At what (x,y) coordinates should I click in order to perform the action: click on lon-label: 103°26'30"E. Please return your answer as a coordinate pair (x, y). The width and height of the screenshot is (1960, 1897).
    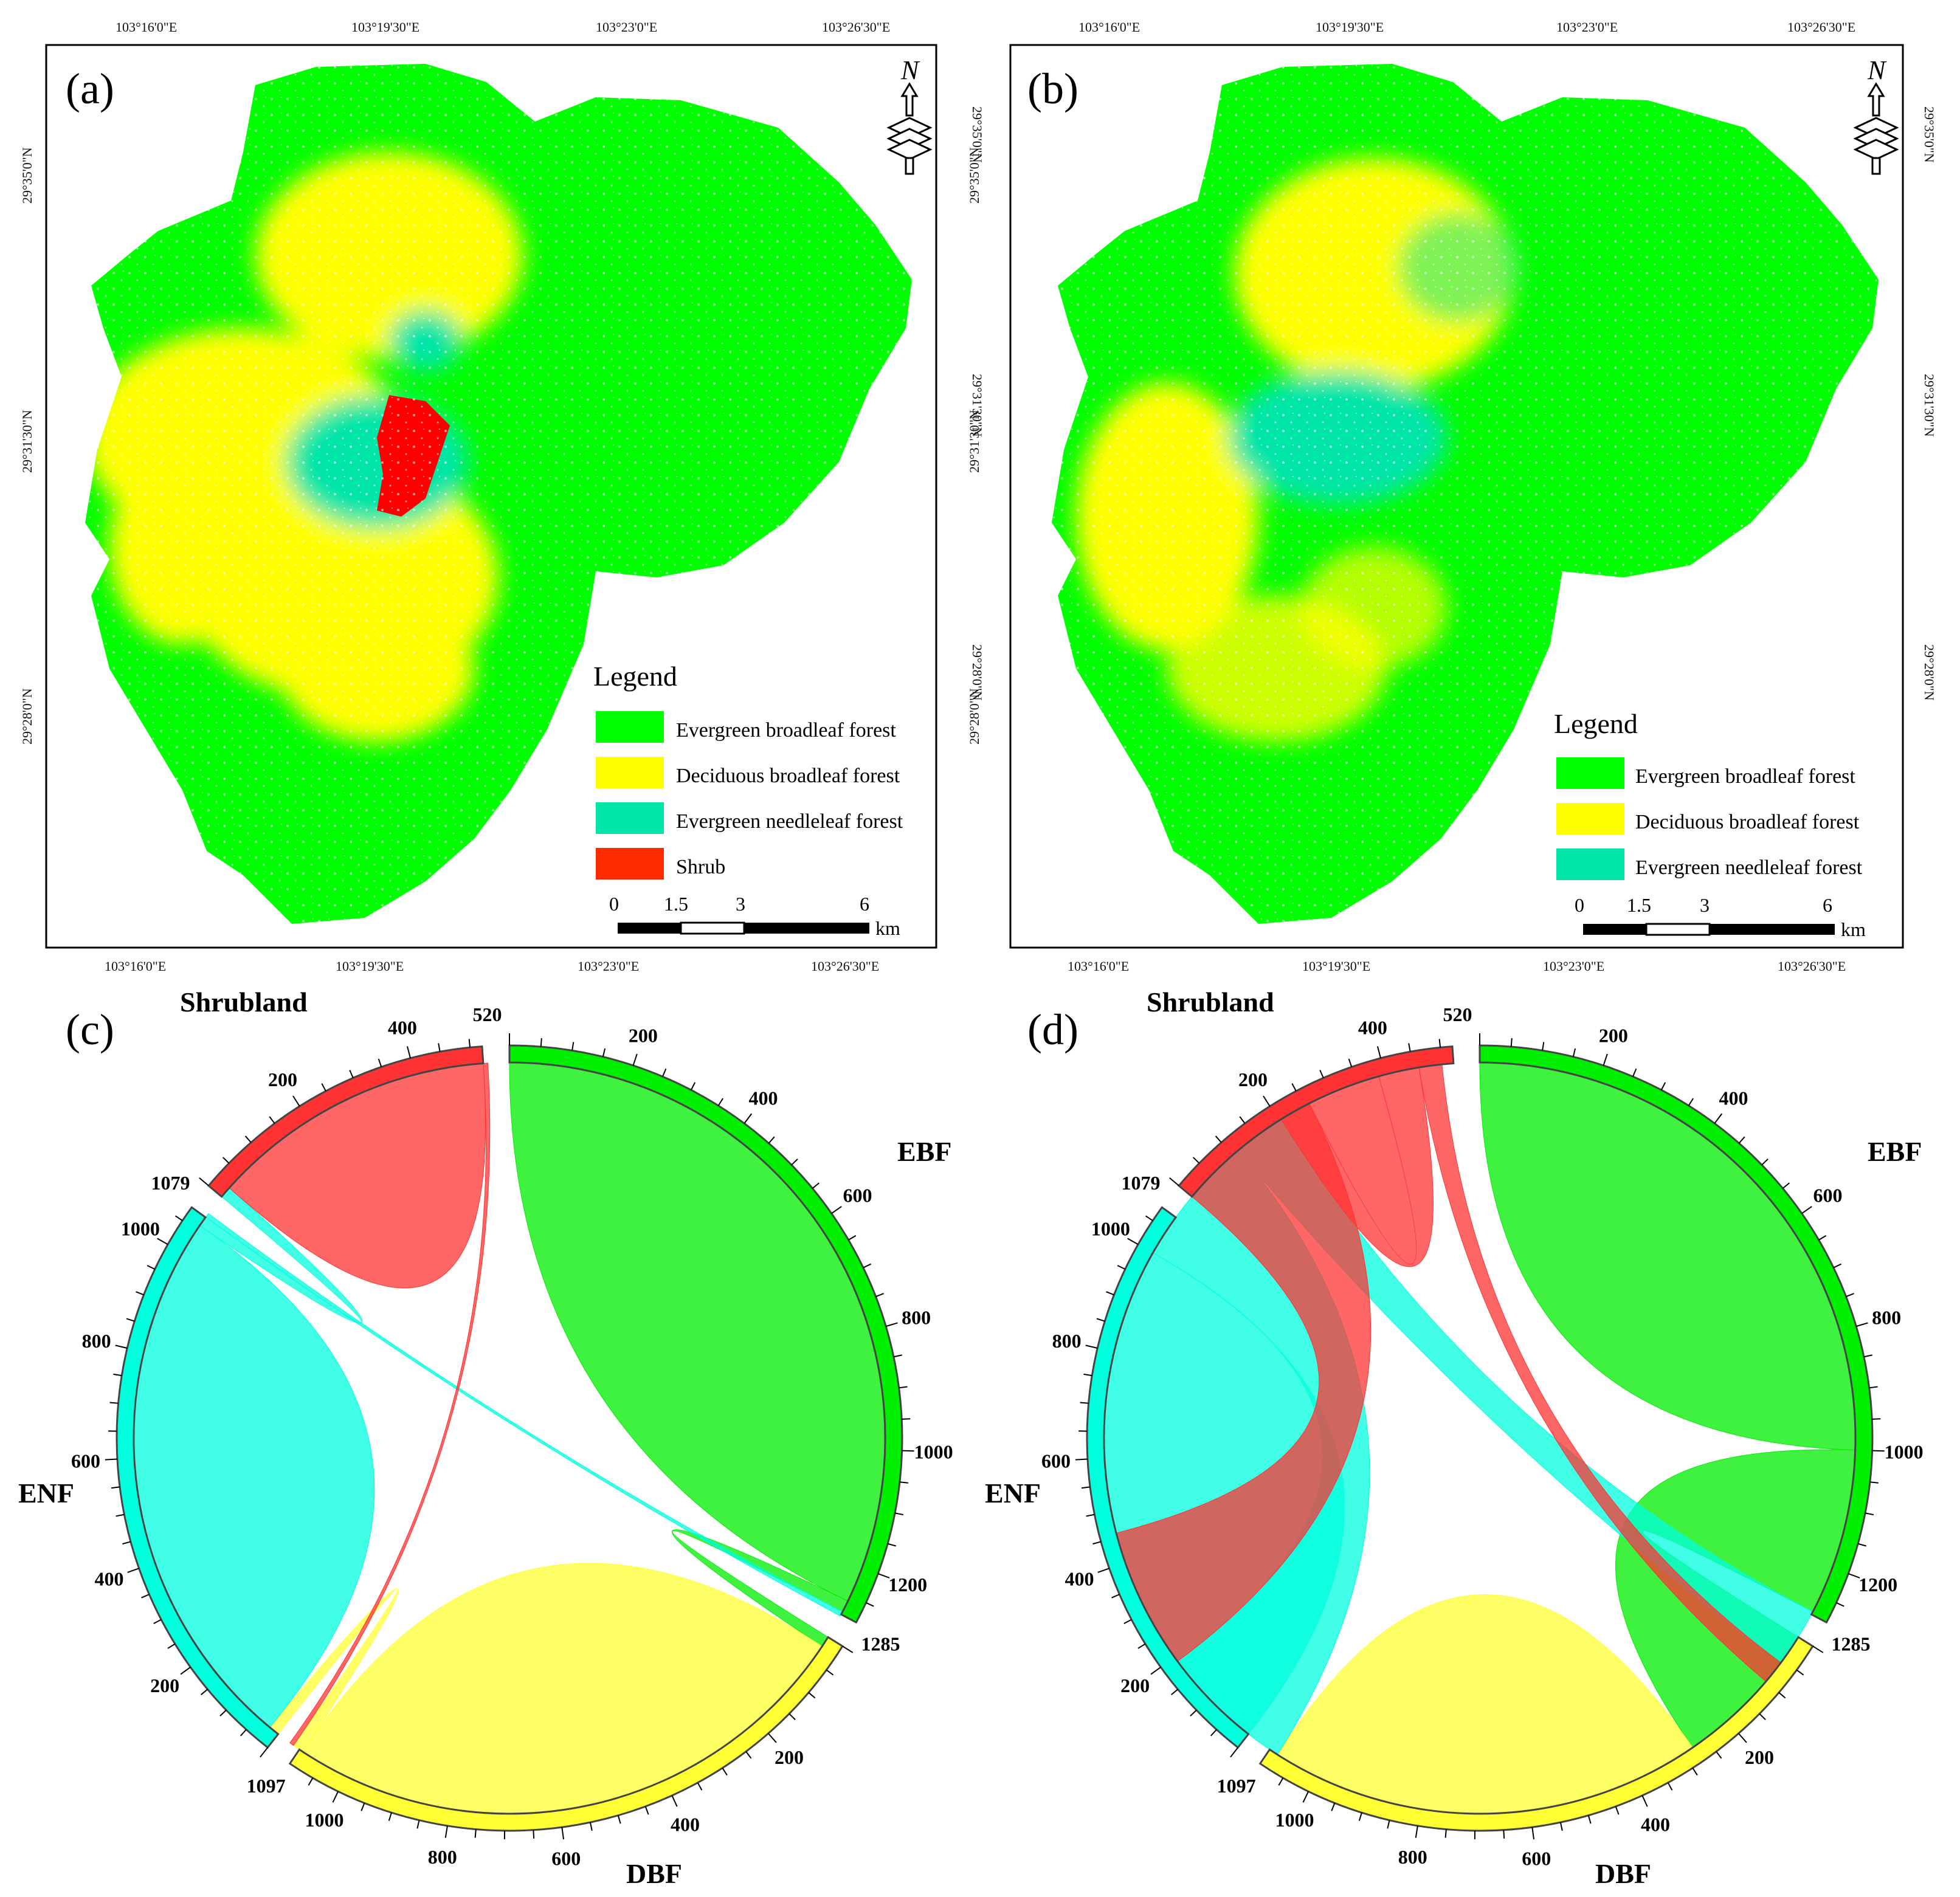
    Looking at the image, I should click on (845, 967).